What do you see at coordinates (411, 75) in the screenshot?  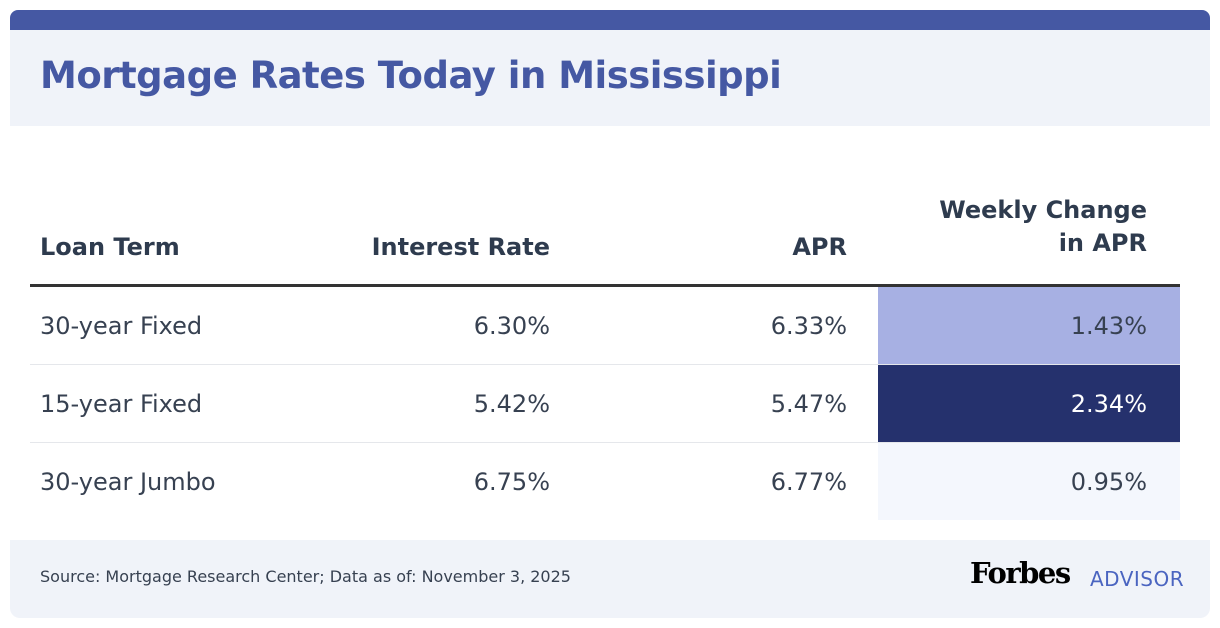 I see `page-title: Mortgage Rates Today in Mississippi` at bounding box center [411, 75].